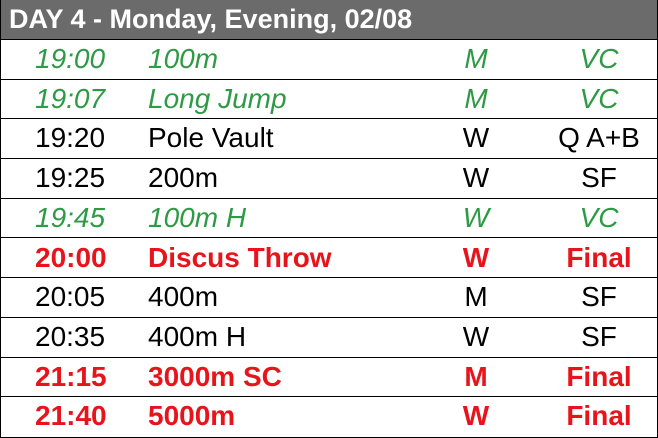 The height and width of the screenshot is (438, 658). I want to click on header-title: DAY 4 - Monday, Evening, 02/08, so click(211, 19).